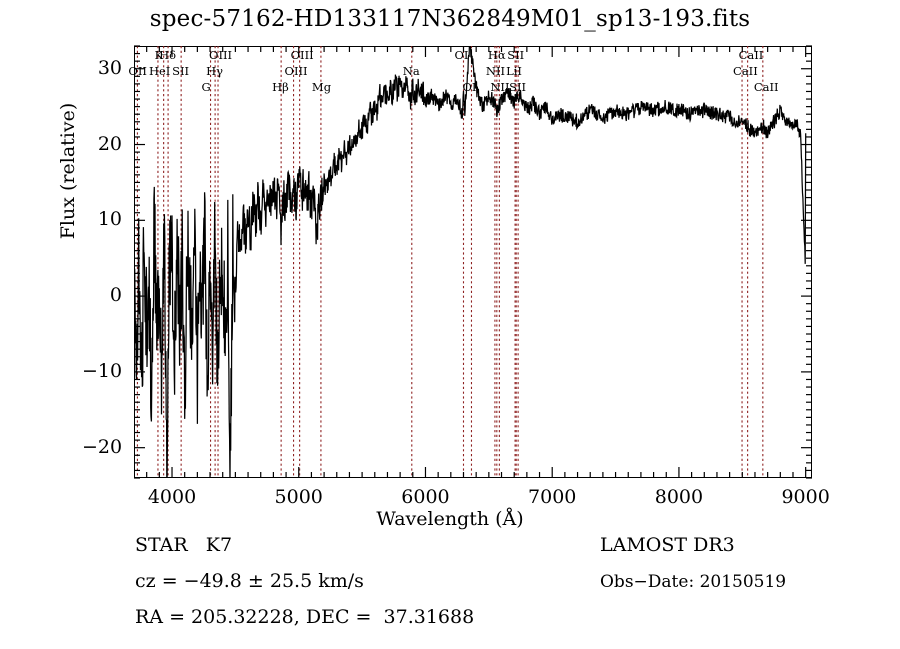  Describe the element at coordinates (159, 55) in the screenshot. I see `line-label-caii-k: K` at that location.